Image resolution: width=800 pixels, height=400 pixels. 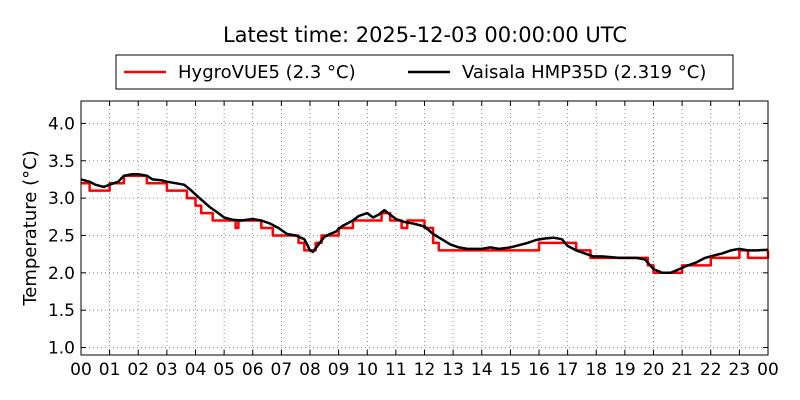 What do you see at coordinates (282, 370) in the screenshot?
I see `x-tick-label: 07` at bounding box center [282, 370].